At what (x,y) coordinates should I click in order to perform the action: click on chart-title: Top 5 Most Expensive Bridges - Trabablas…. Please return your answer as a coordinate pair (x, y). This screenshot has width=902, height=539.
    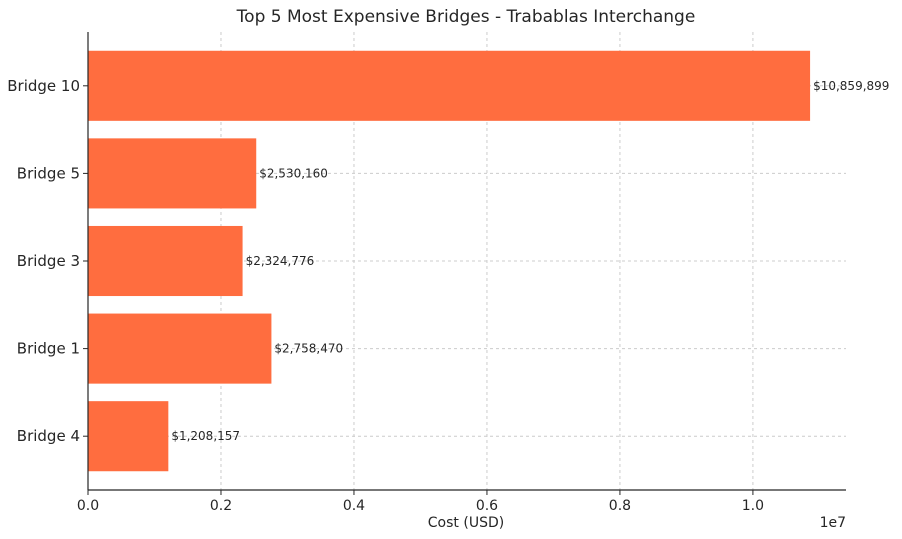
    Looking at the image, I should click on (466, 17).